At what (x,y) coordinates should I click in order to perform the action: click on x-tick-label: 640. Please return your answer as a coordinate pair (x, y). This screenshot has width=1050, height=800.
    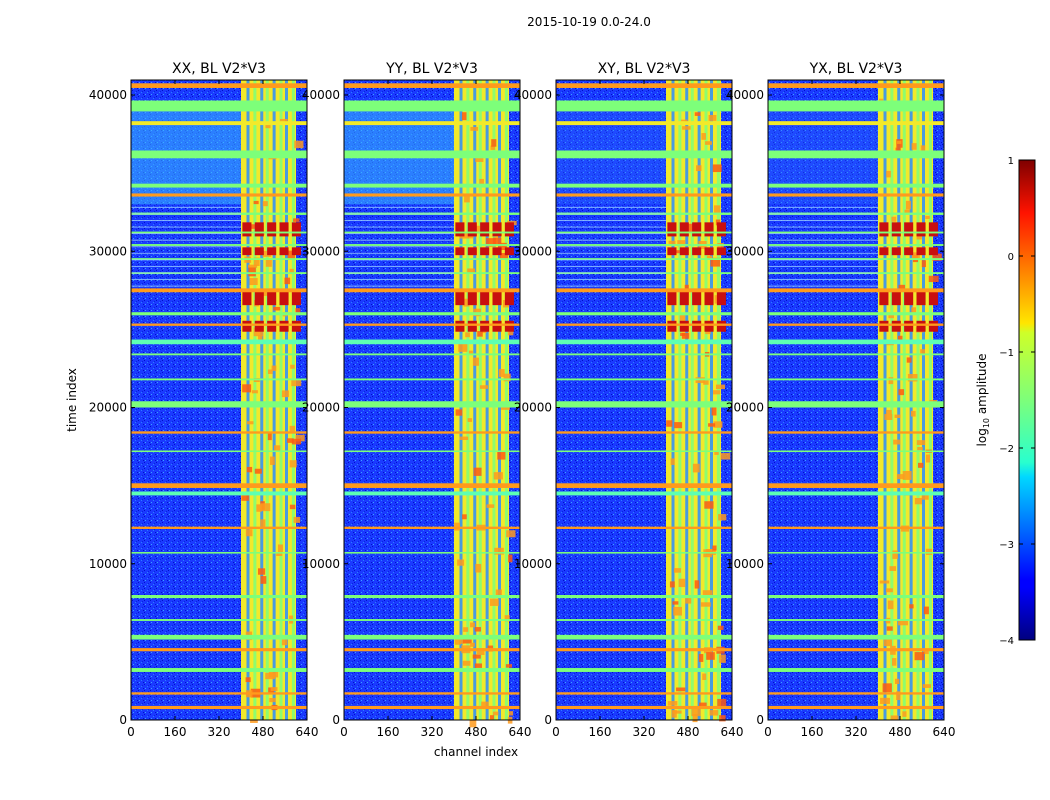
    Looking at the image, I should click on (944, 732).